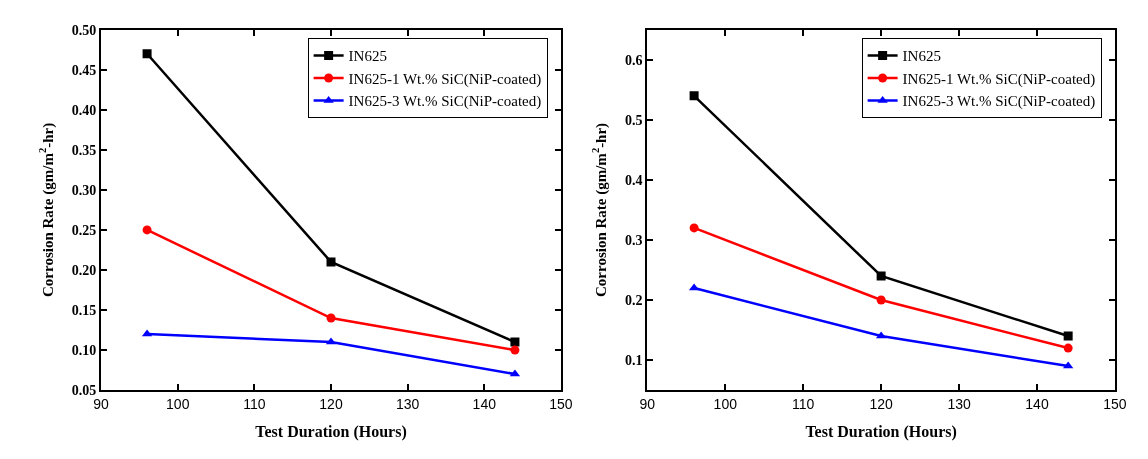 This screenshot has width=1148, height=459. What do you see at coordinates (647, 403) in the screenshot?
I see `x-tick-label: 90` at bounding box center [647, 403].